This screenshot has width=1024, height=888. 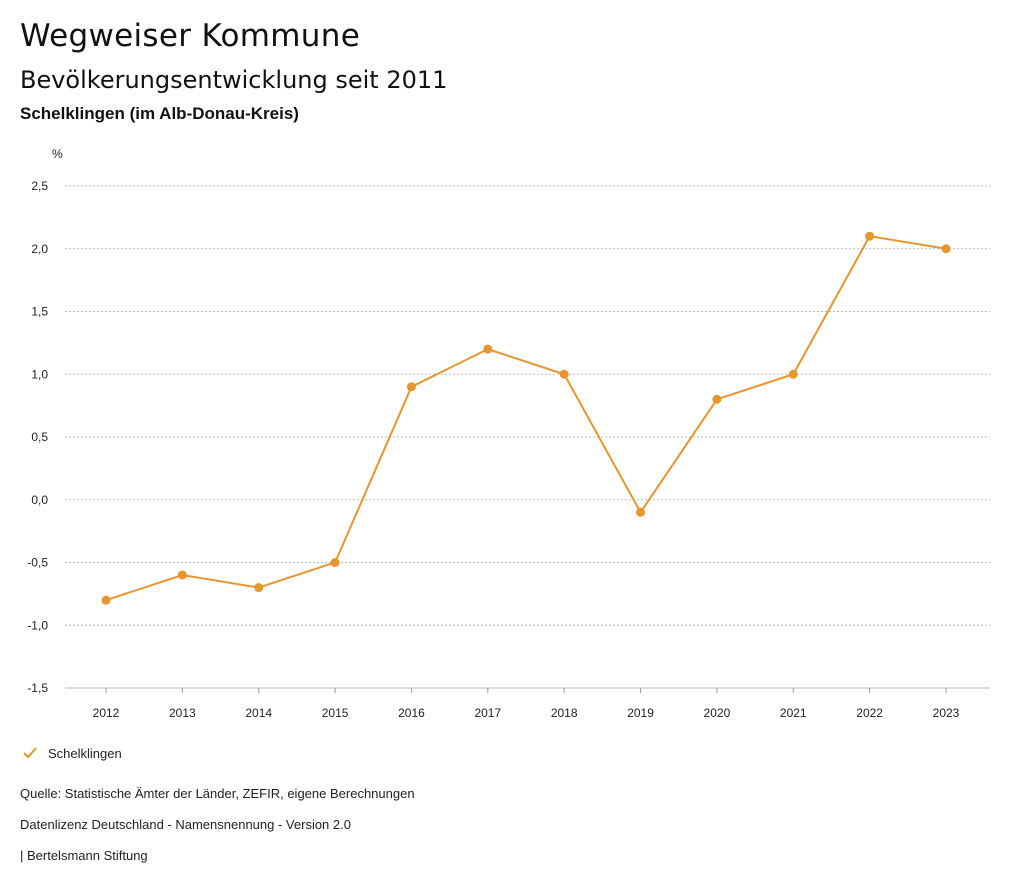 What do you see at coordinates (57, 154) in the screenshot?
I see `y-unit-label: %` at bounding box center [57, 154].